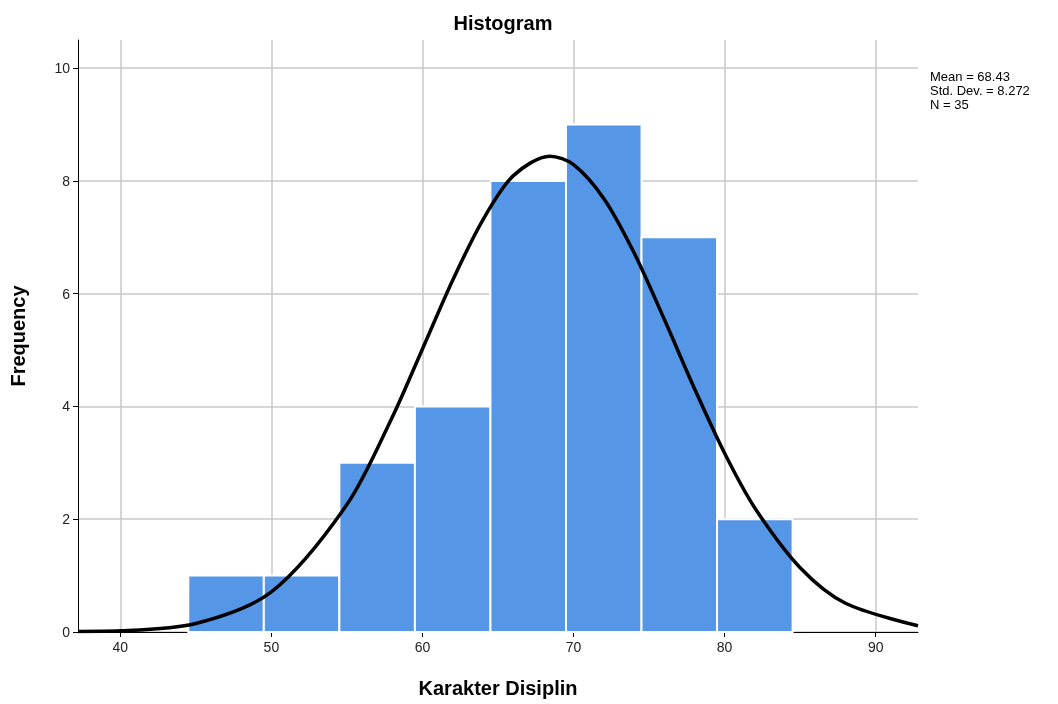  I want to click on y-tick-label: 2, so click(66, 519).